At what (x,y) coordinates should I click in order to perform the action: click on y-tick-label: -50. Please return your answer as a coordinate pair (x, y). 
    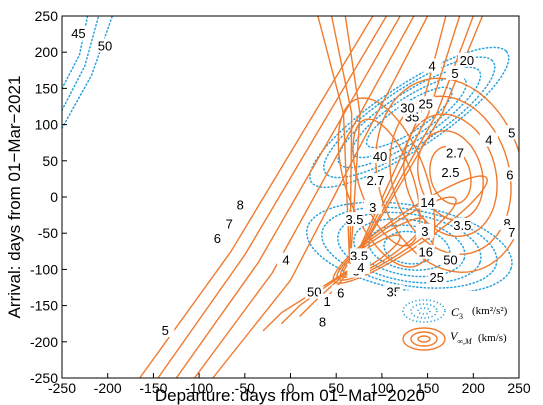
    Looking at the image, I should click on (48, 233).